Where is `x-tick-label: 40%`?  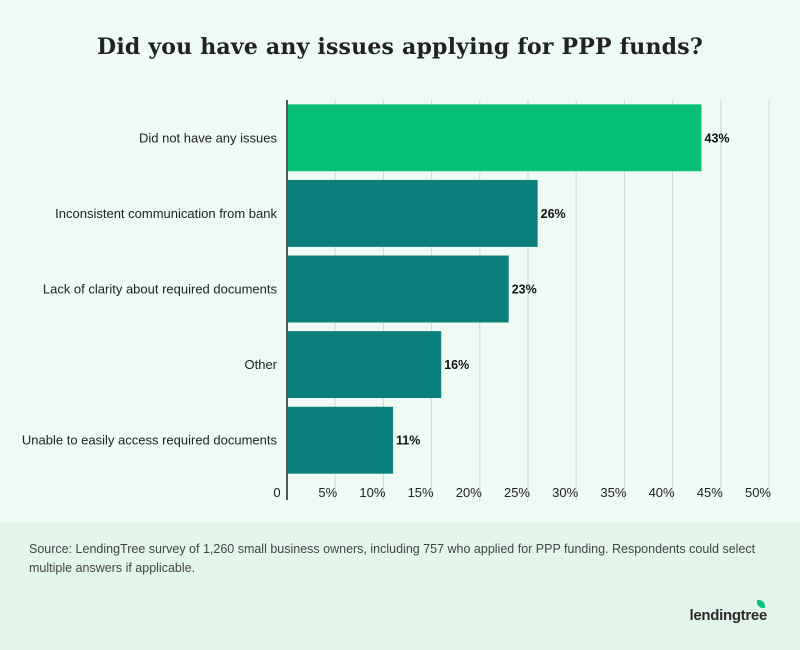 x-tick-label: 40% is located at coordinates (662, 492).